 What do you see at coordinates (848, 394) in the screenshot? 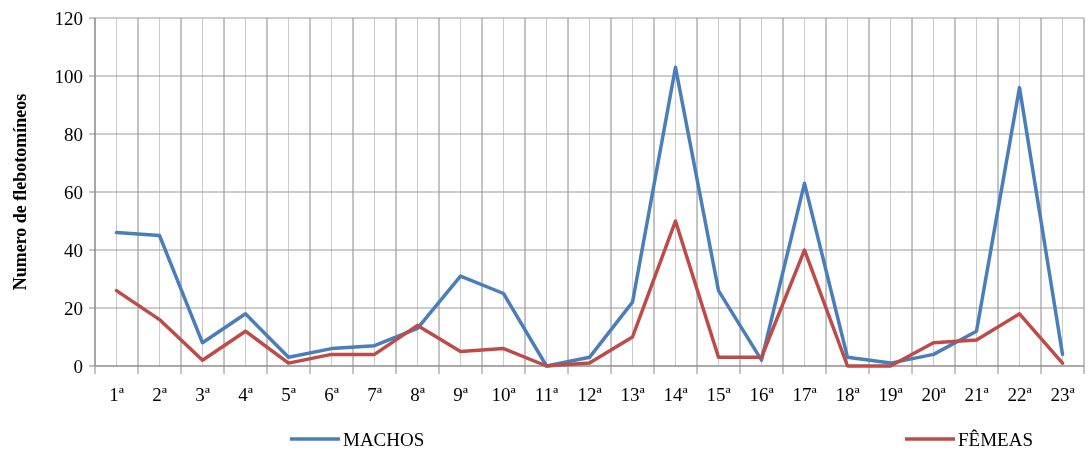
I see `x-tick-label: 18ª` at bounding box center [848, 394].